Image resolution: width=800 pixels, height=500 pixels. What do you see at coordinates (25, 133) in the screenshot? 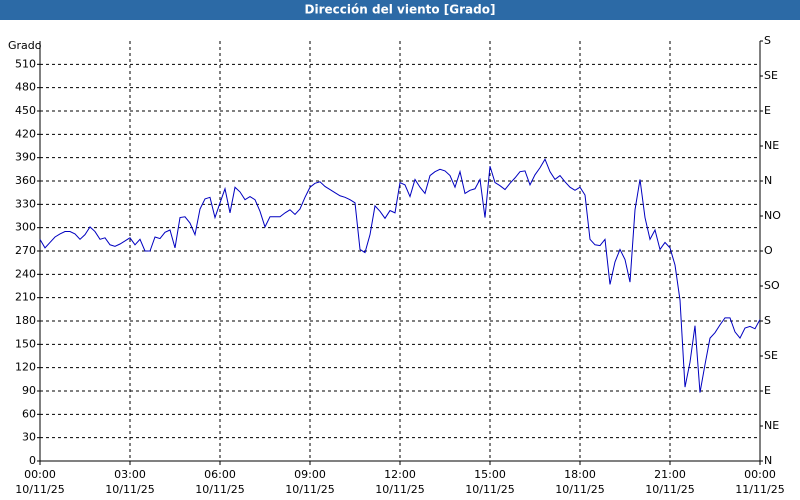
I see `y-tick-label: 420` at bounding box center [25, 133].